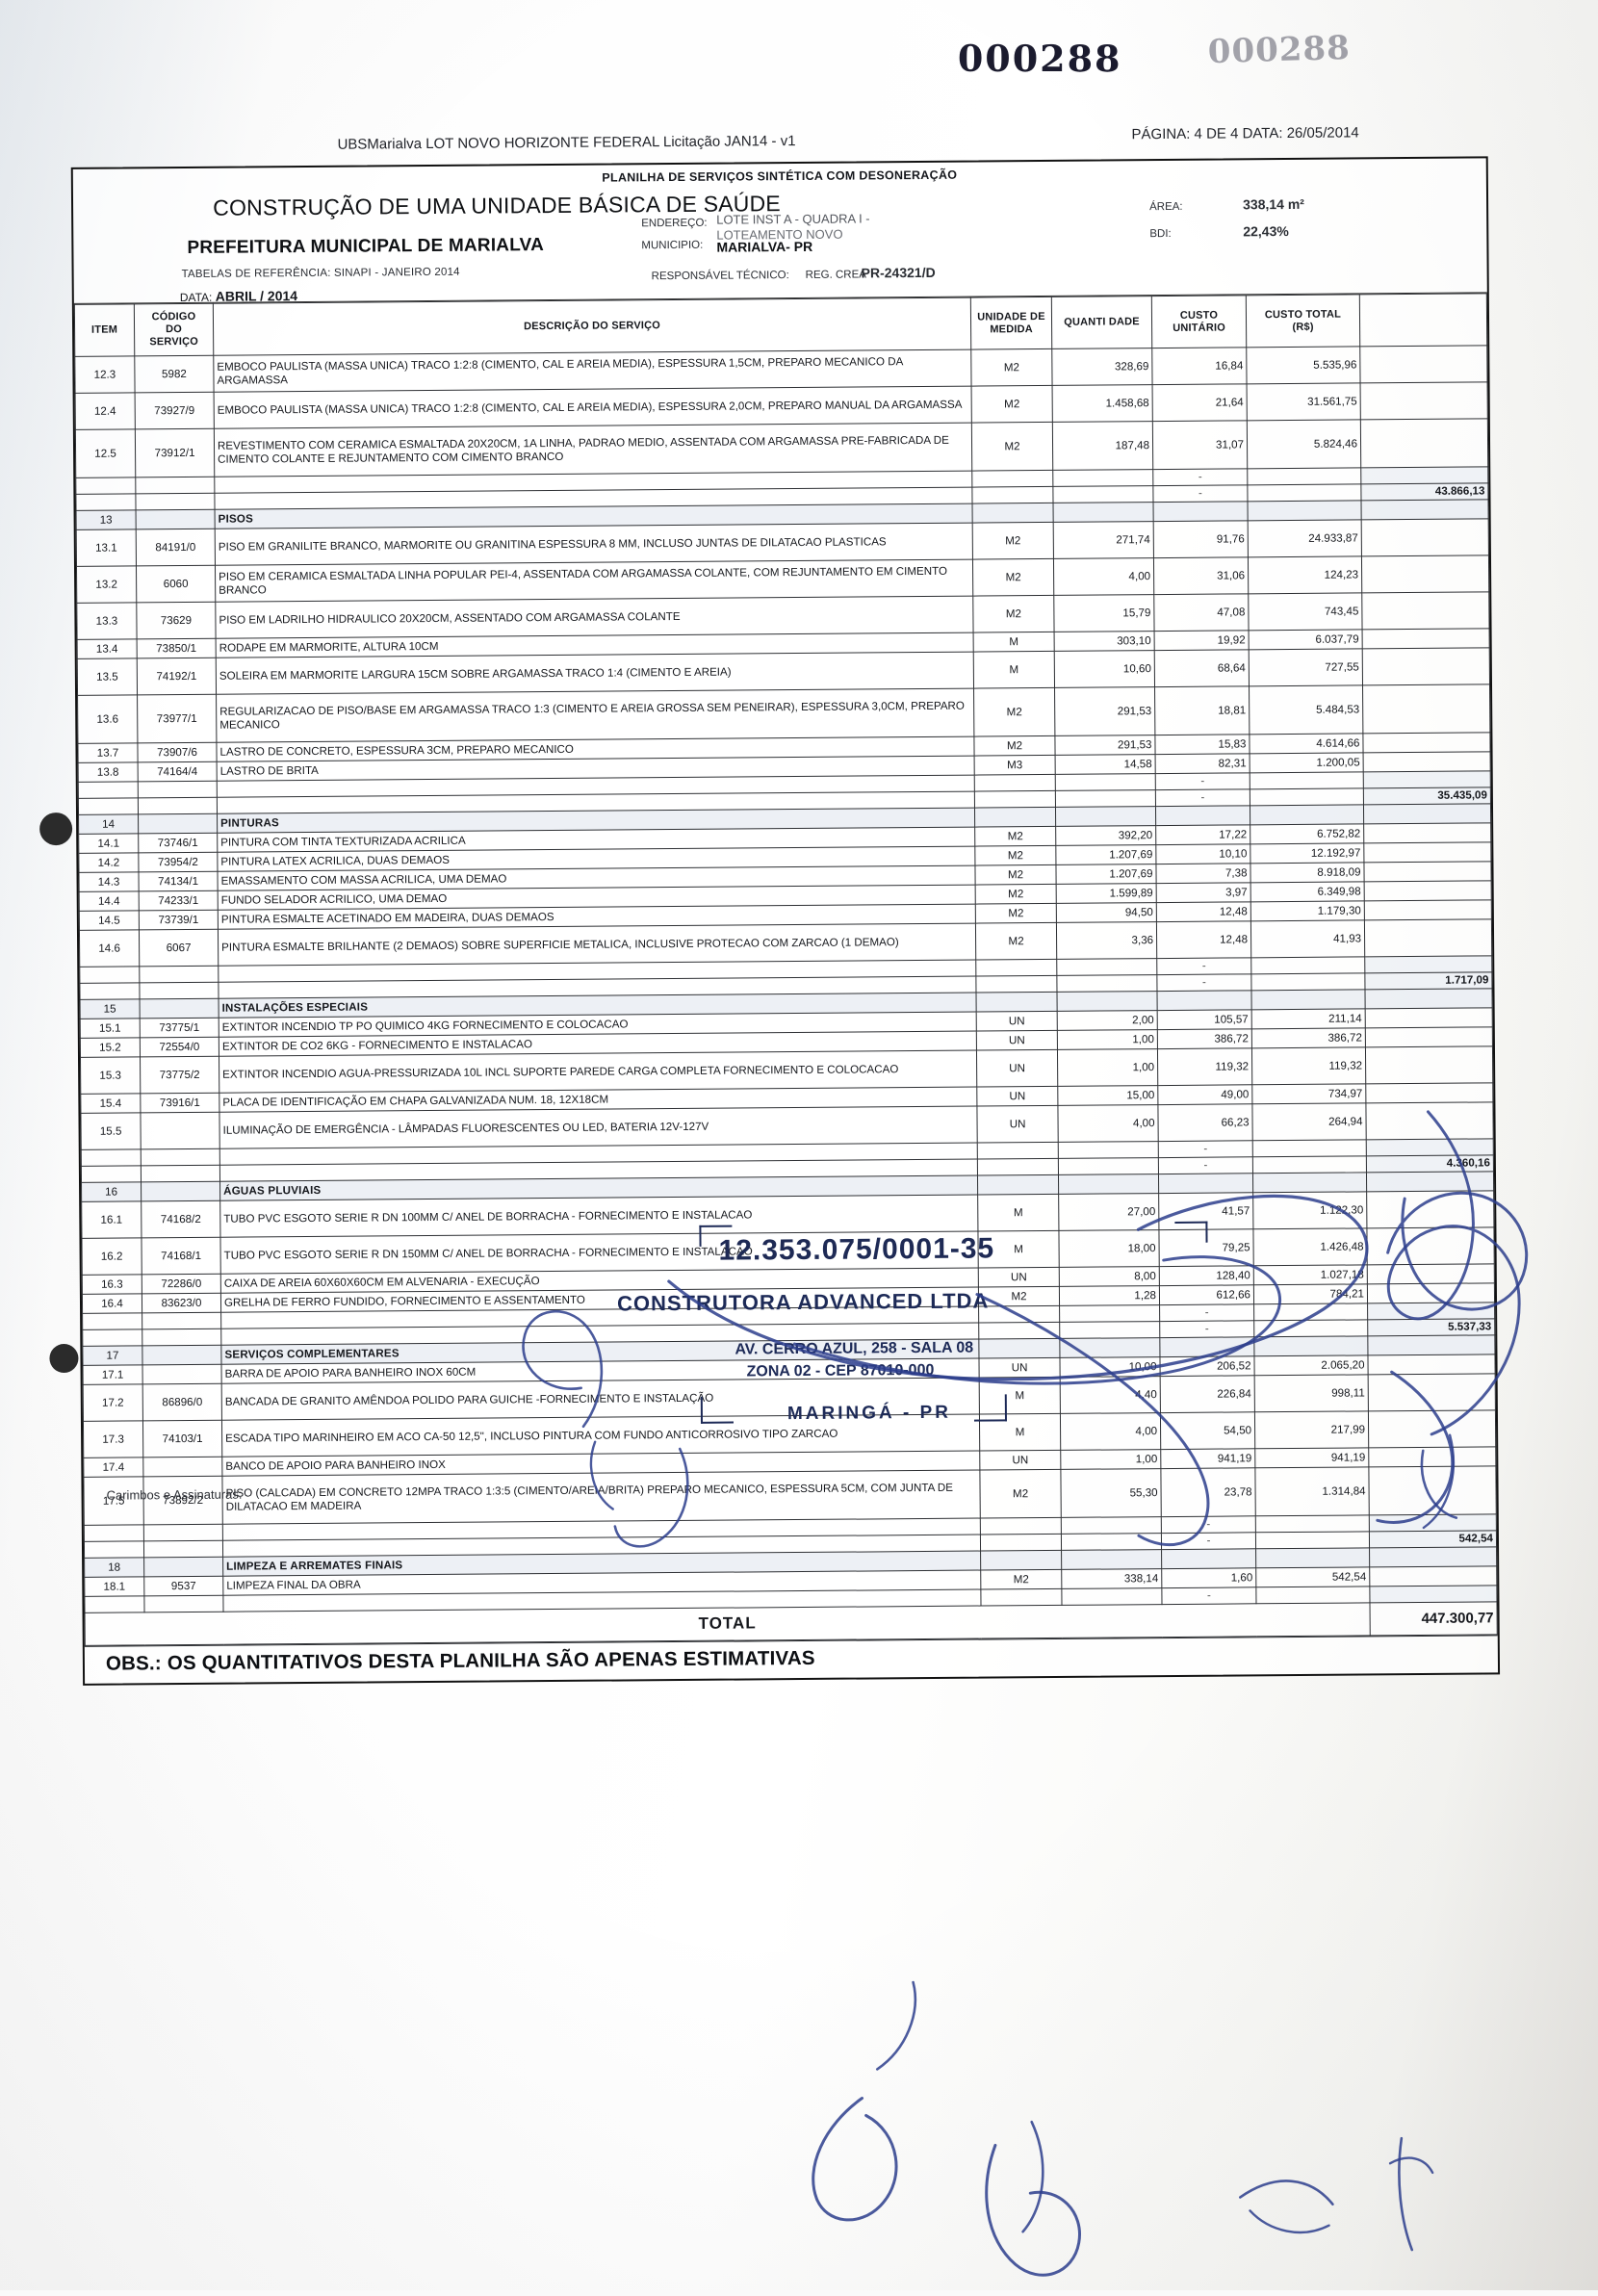 The width and height of the screenshot is (1598, 2296). I want to click on table-cell-item: 13.1, so click(106, 548).